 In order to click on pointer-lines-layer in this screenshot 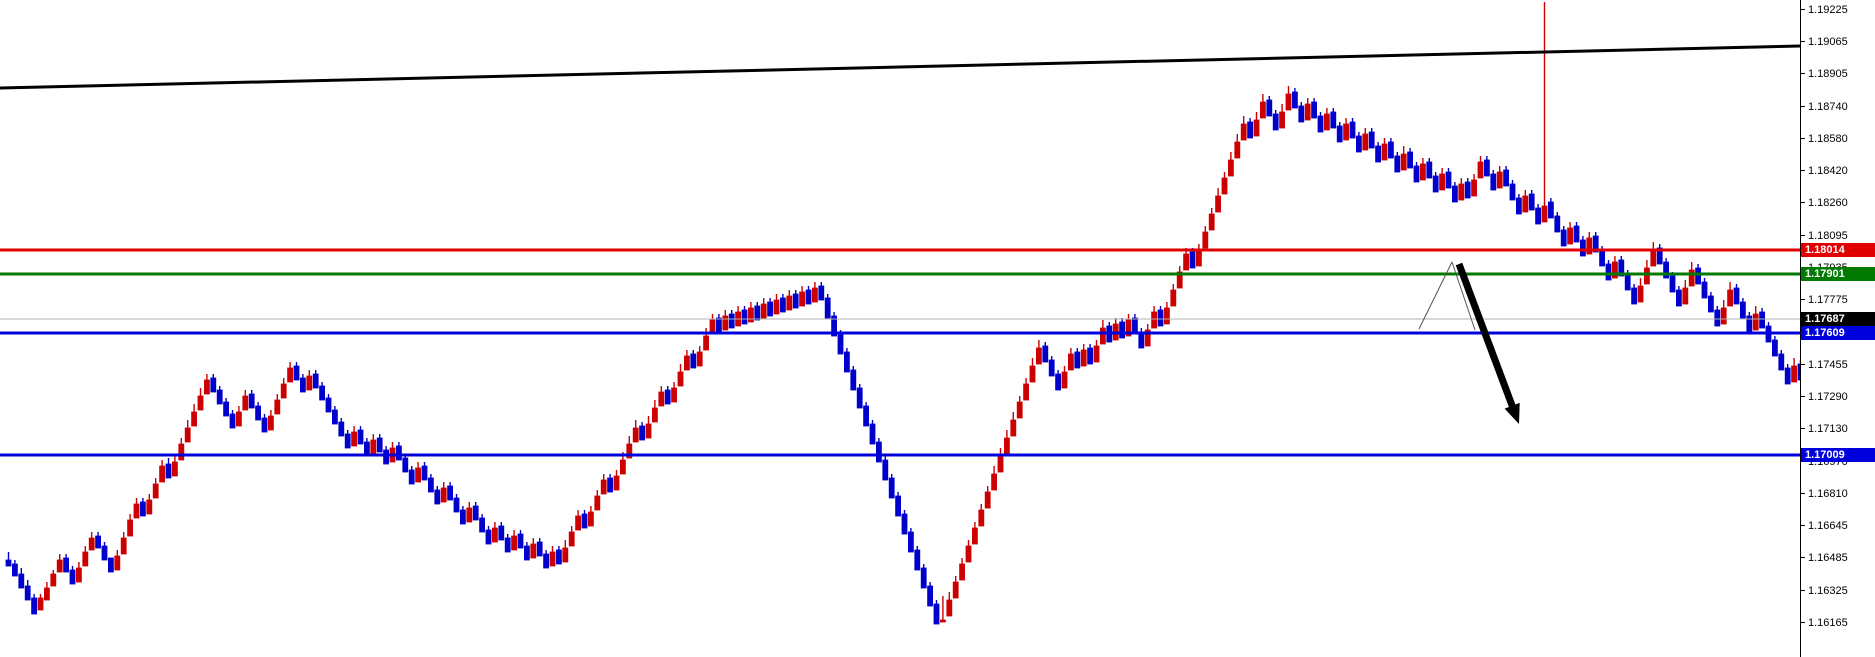, I will do `click(1447, 296)`.